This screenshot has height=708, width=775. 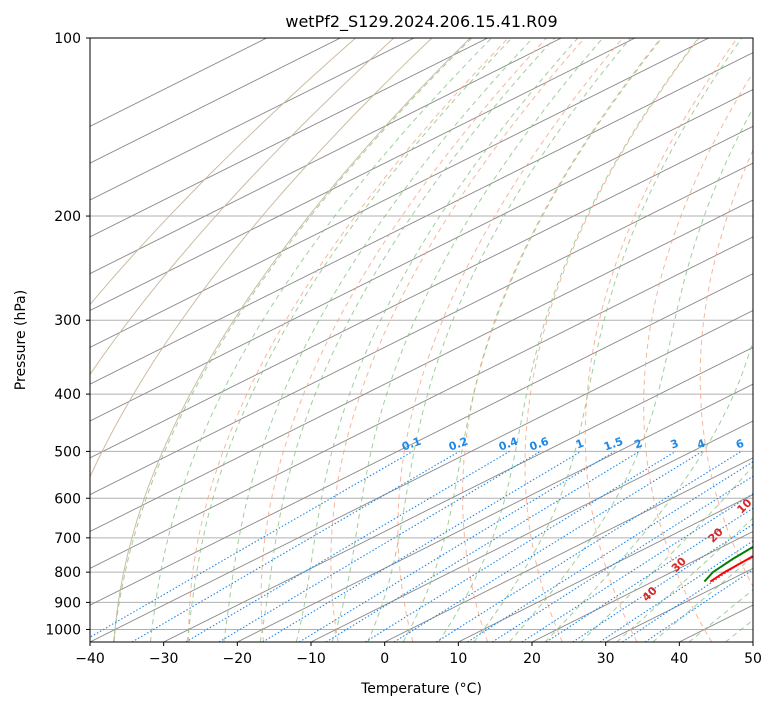 I want to click on x-axis-label: Temperature (°C), so click(x=421, y=689).